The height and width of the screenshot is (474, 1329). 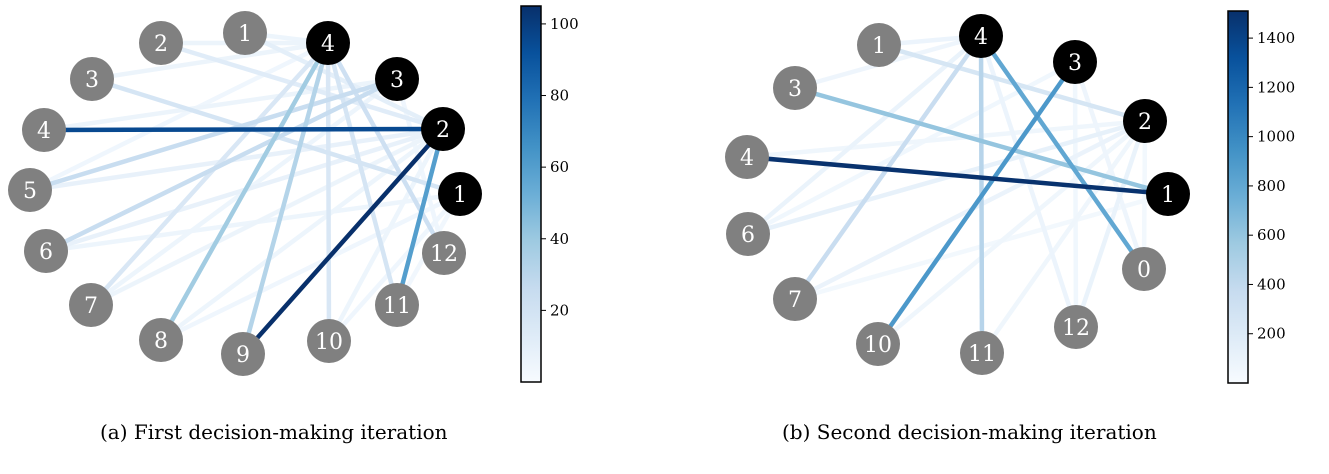 I want to click on edge-m3-t1, so click(x=981, y=141).